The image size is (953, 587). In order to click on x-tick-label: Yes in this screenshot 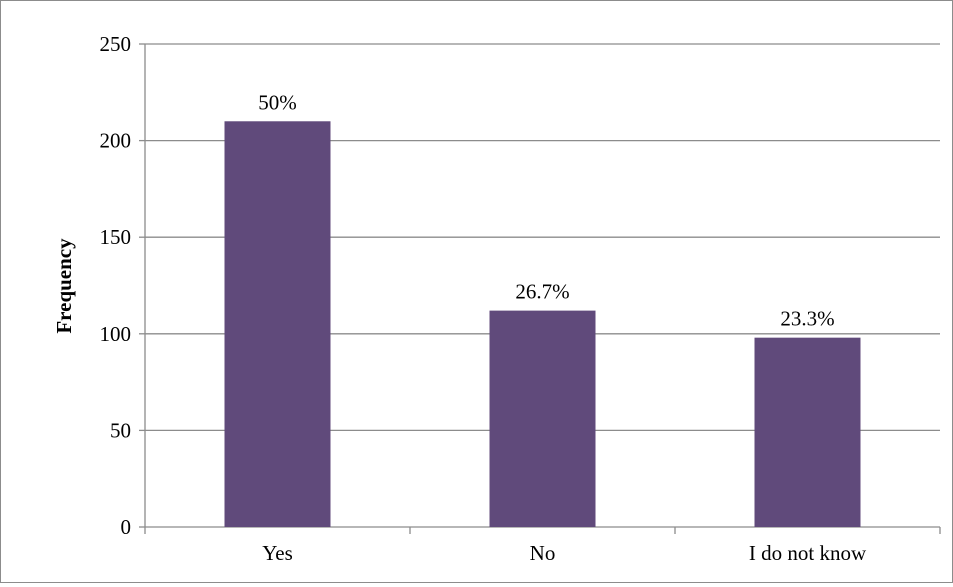, I will do `click(277, 553)`.